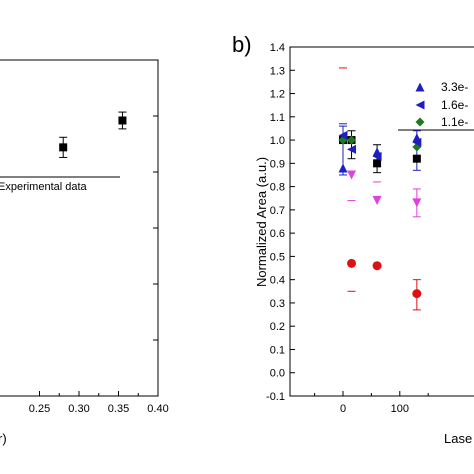 The height and width of the screenshot is (474, 474). What do you see at coordinates (277, 281) in the screenshot?
I see `panel-b-y-tick-label: 0.4` at bounding box center [277, 281].